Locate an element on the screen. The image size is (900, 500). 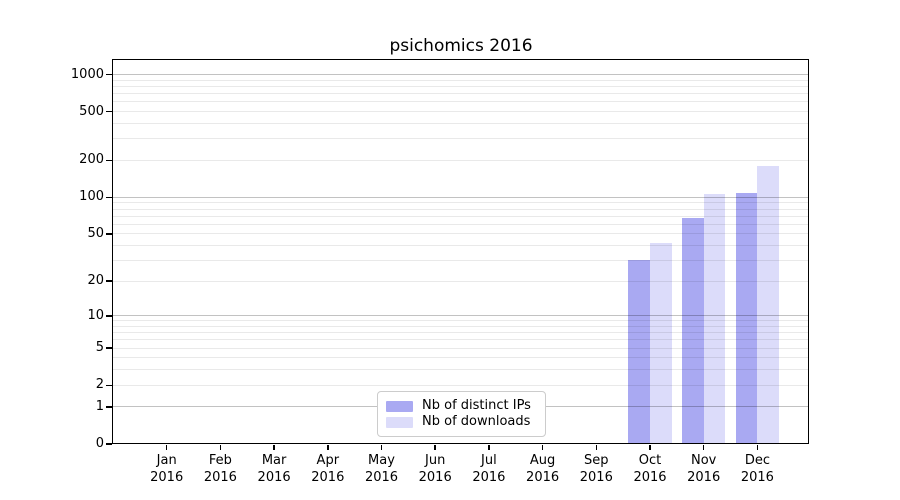
legend-row-distinct-ips: Nb of distinct IPs is located at coordinates (460, 406).